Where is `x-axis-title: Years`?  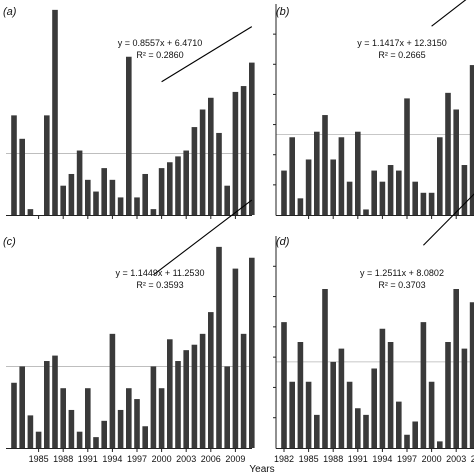 x-axis-title: Years is located at coordinates (261, 469).